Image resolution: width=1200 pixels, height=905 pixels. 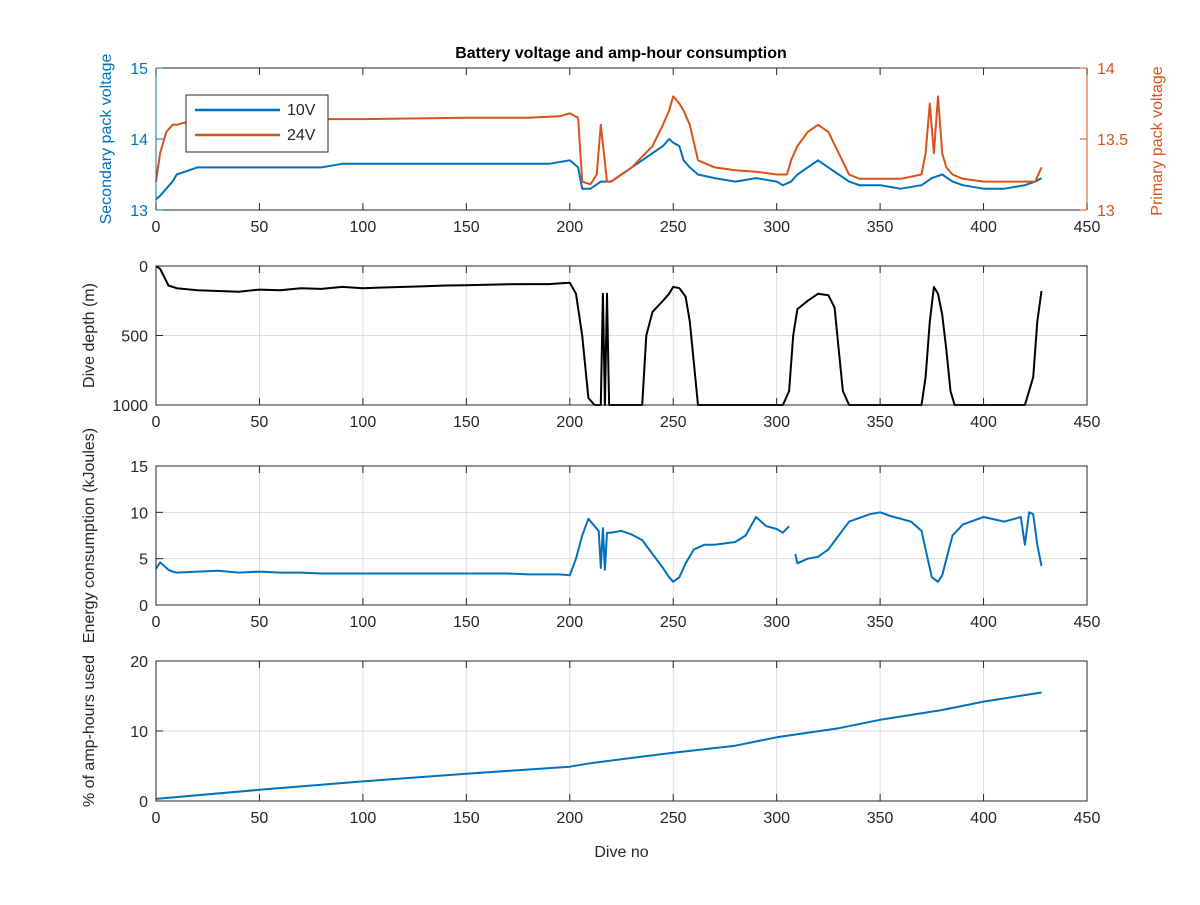 What do you see at coordinates (1157, 140) in the screenshot?
I see `y-axis-right-label: Primary pack voltage` at bounding box center [1157, 140].